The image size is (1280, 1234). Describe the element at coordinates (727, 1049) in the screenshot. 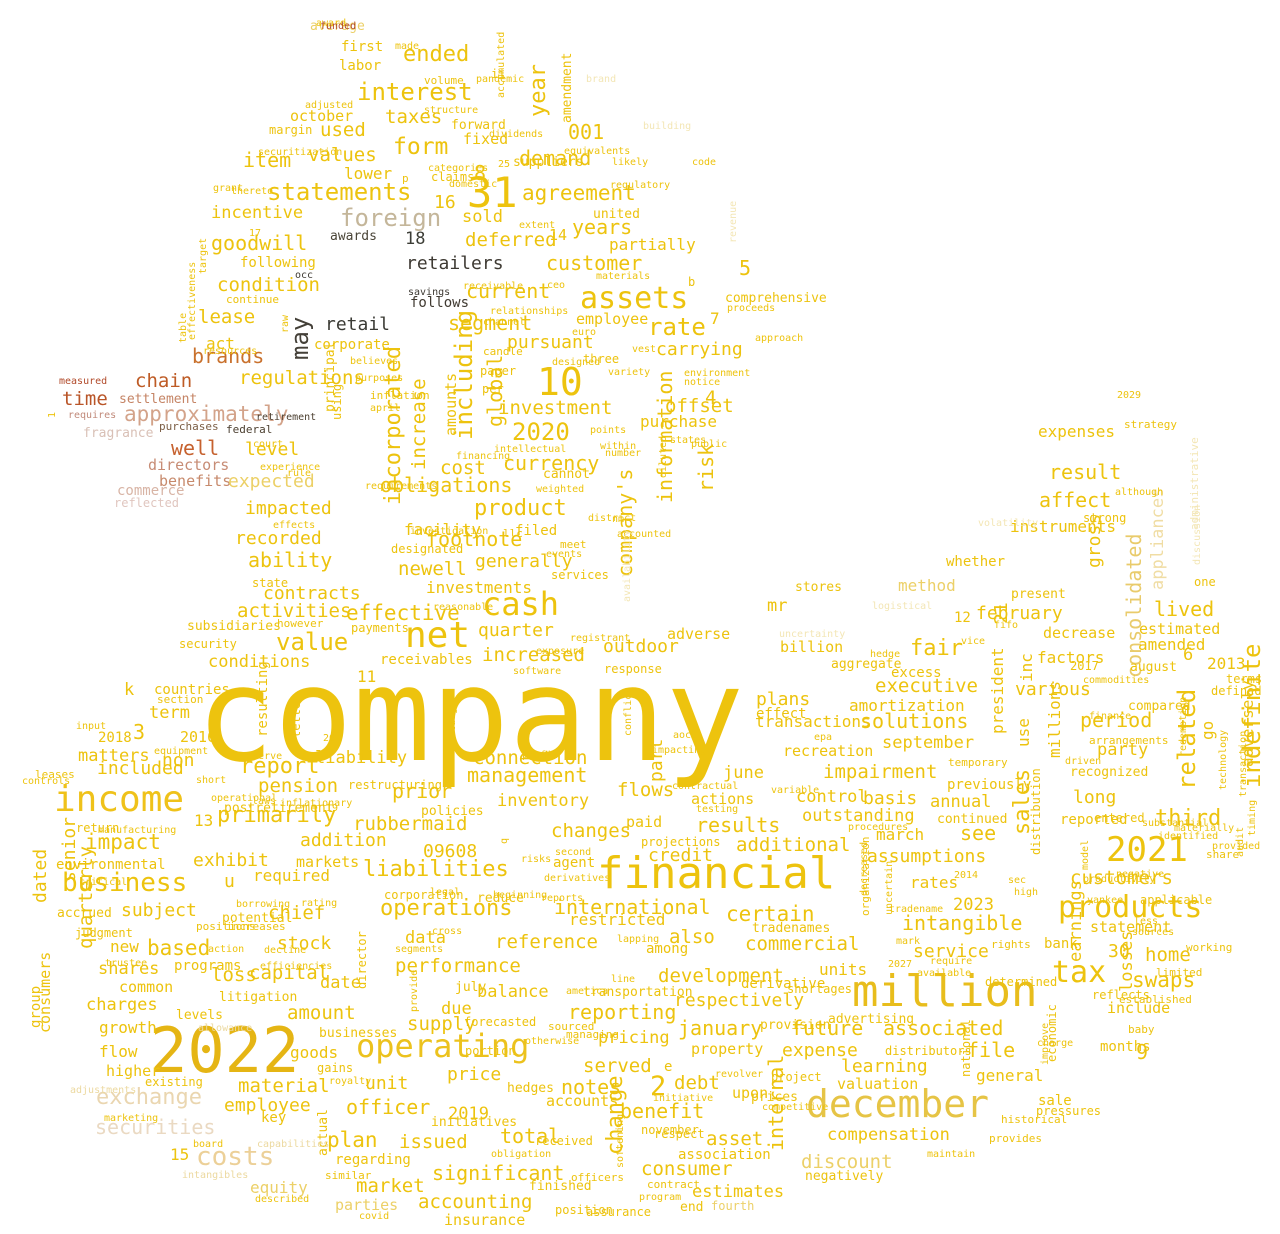

I see `cloud-word: property` at that location.